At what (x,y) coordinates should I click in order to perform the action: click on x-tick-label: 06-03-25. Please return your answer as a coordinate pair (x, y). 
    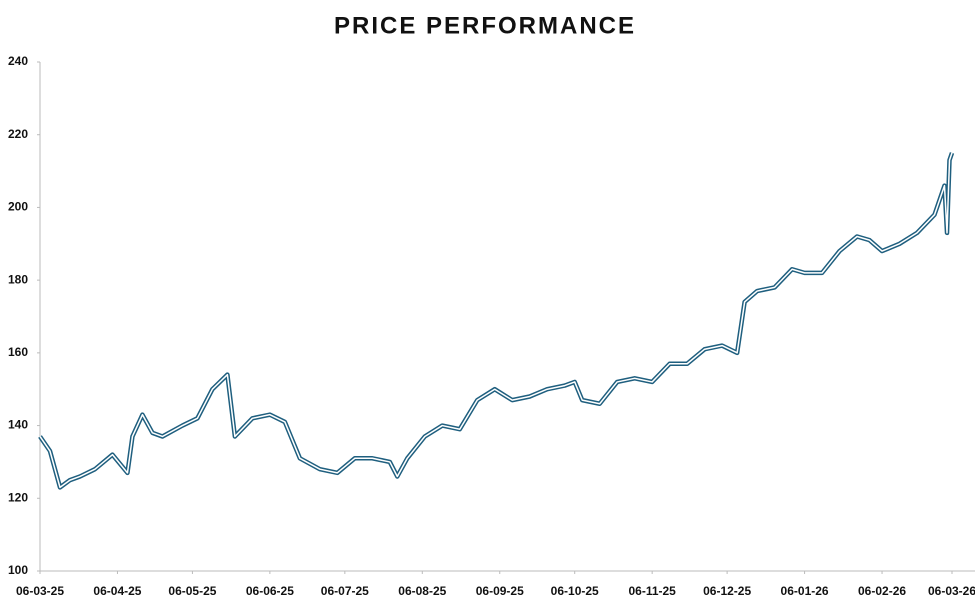
    Looking at the image, I should click on (40, 591).